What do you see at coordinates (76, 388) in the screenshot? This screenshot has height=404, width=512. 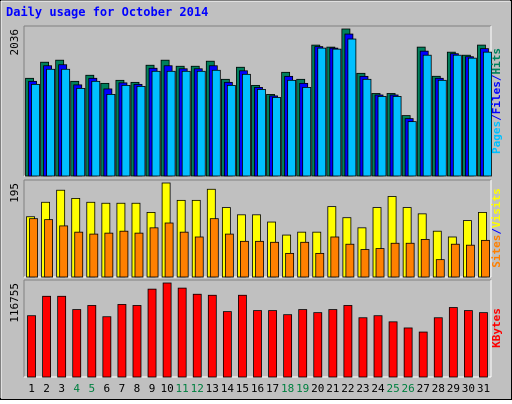 I see `x-tick-label: 4` at bounding box center [76, 388].